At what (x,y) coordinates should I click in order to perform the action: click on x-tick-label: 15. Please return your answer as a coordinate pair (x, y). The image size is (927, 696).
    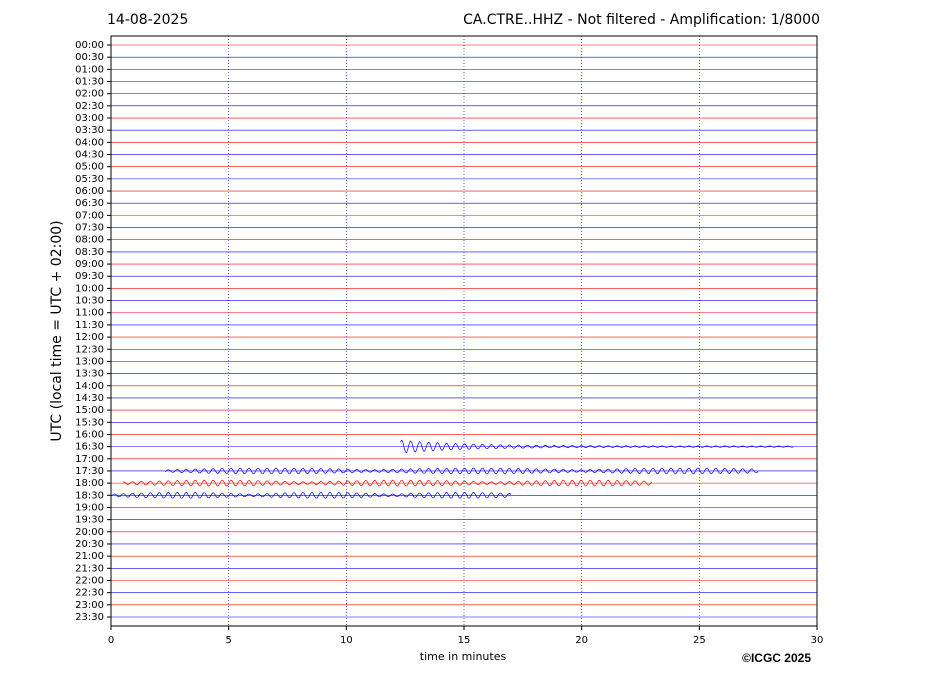
    Looking at the image, I should click on (464, 640).